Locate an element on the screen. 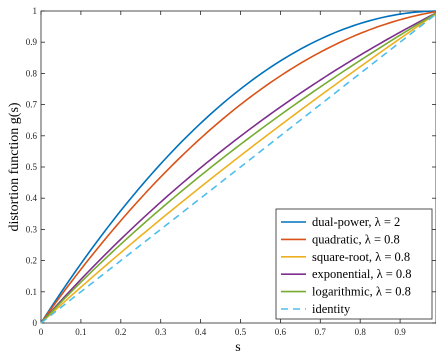  x-tick-label: 0.8 is located at coordinates (361, 332).